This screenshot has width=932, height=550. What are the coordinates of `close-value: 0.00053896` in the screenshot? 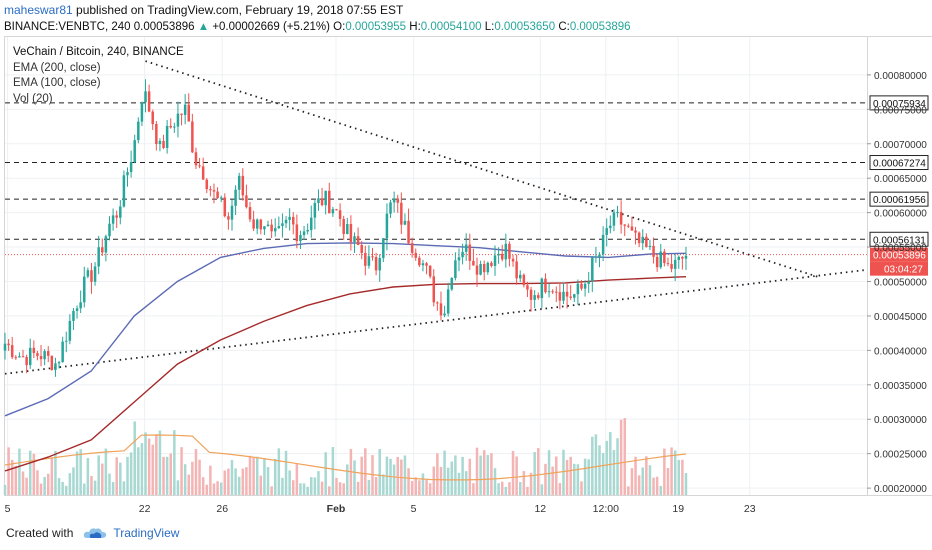 It's located at (600, 27).